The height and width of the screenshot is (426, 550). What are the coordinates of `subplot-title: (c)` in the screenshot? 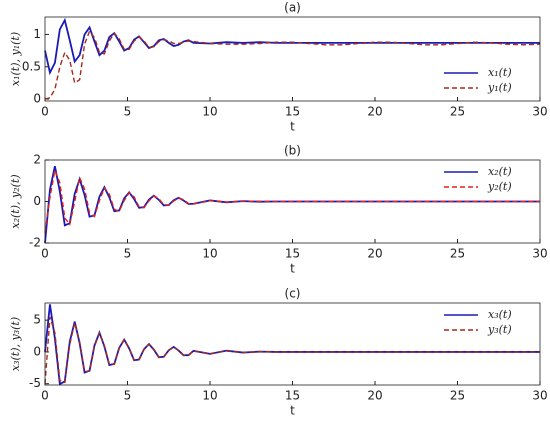 It's located at (293, 294).